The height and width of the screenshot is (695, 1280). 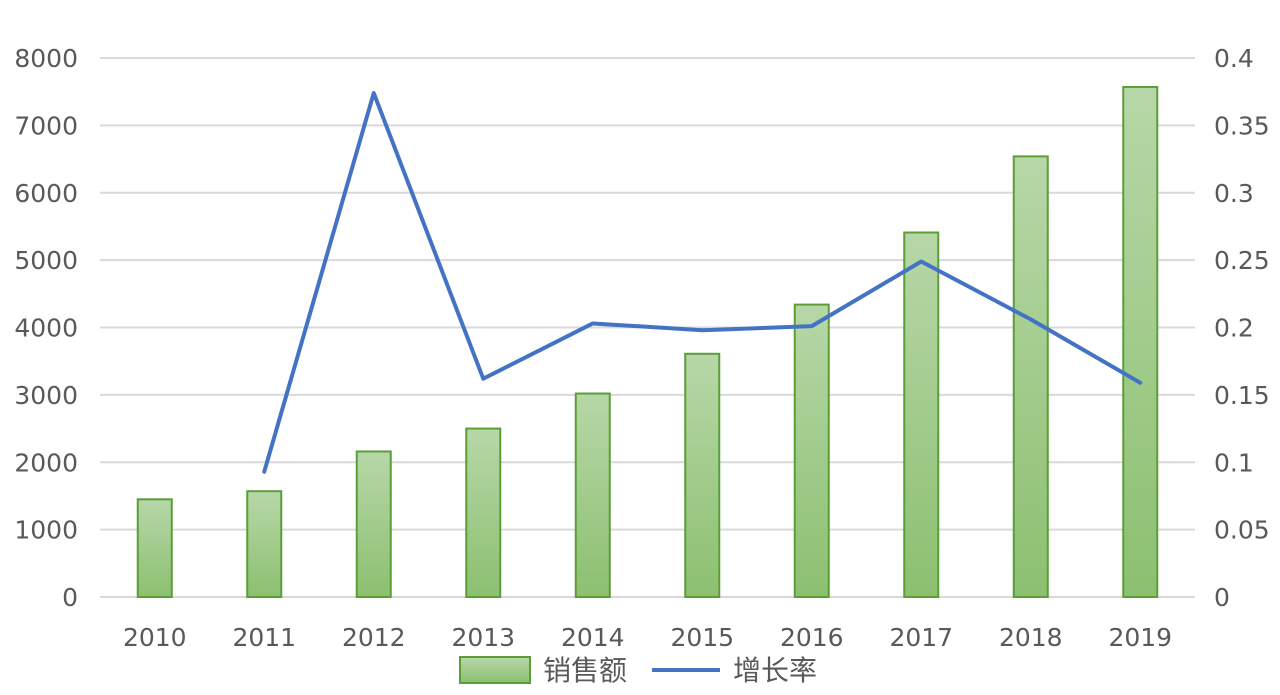 What do you see at coordinates (1234, 462) in the screenshot?
I see `right-y-tick-label: 0.1` at bounding box center [1234, 462].